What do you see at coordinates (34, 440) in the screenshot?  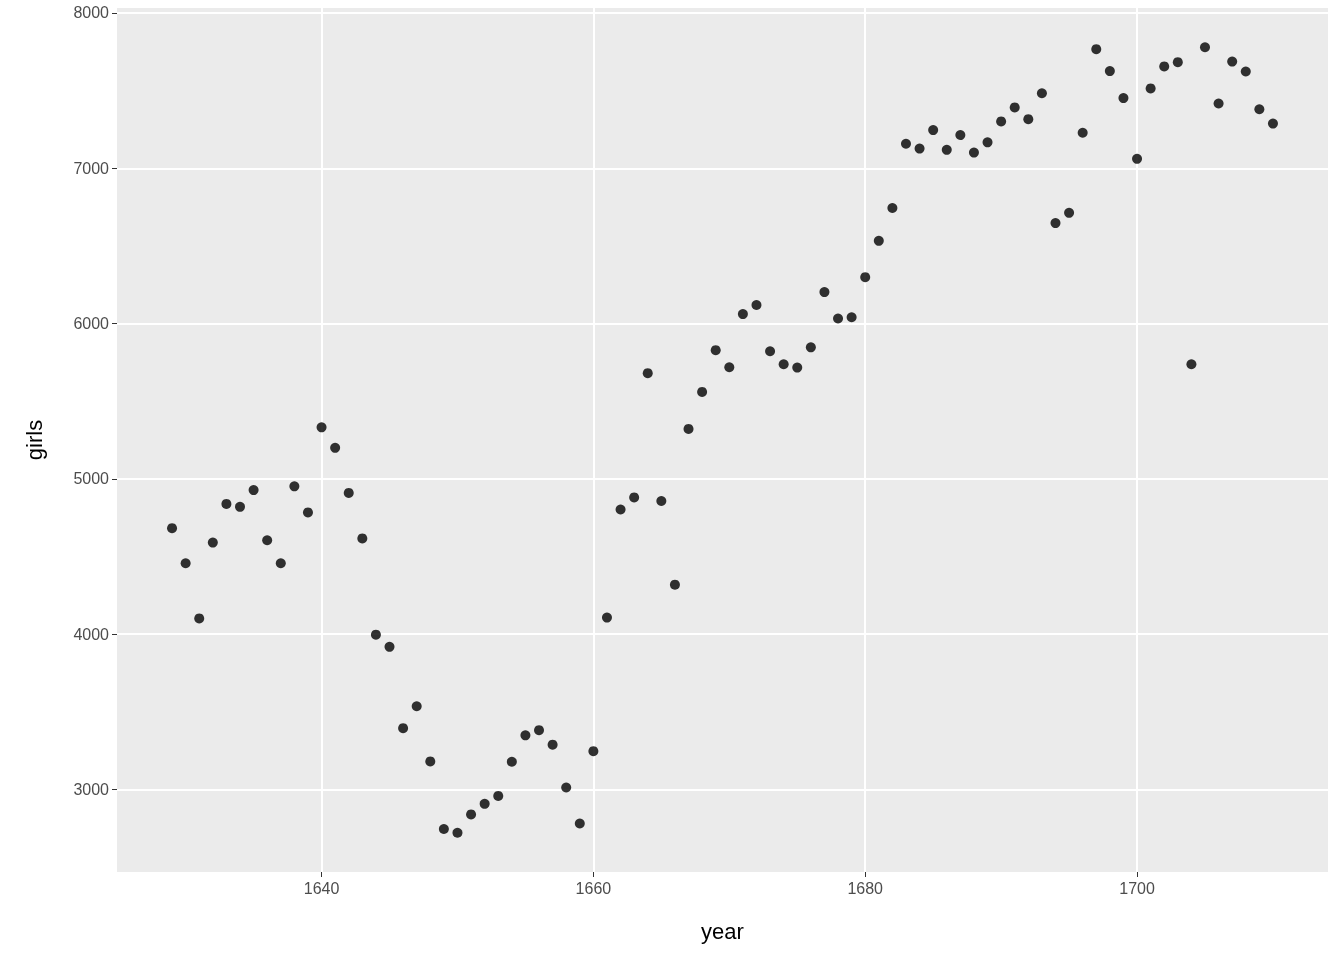 I see `y-axis-title: girls` at bounding box center [34, 440].